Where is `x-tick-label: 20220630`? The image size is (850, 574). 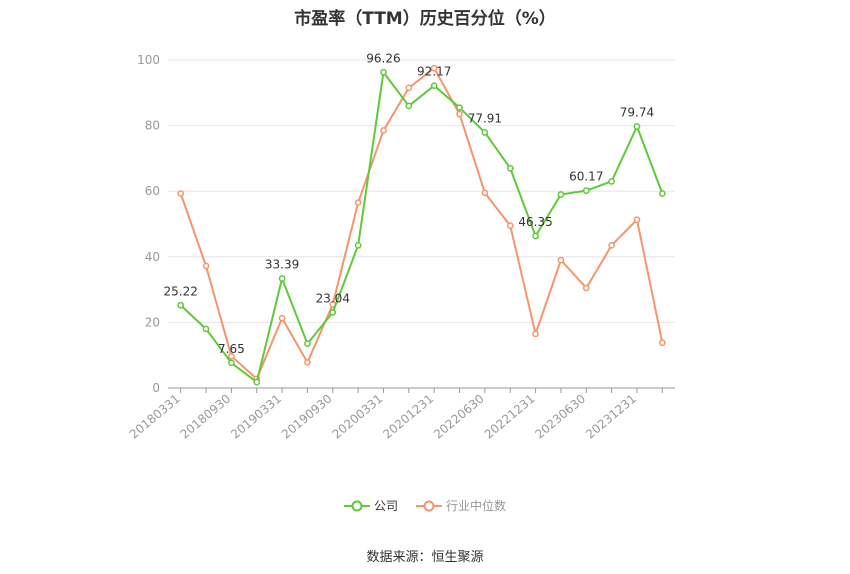 x-tick-label: 20220630 is located at coordinates (459, 417).